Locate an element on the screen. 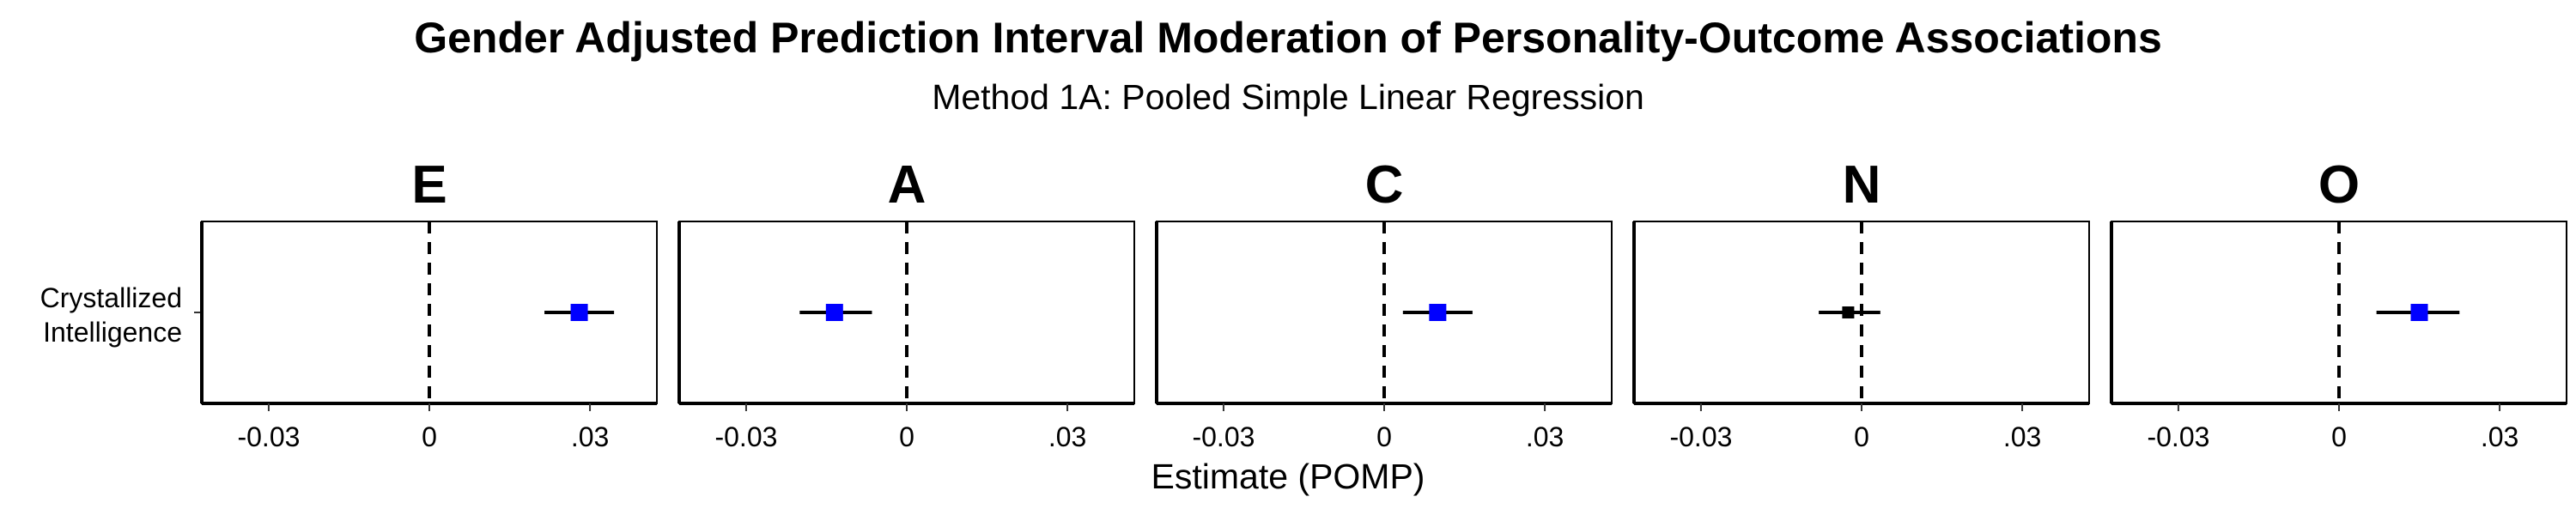 Image resolution: width=2576 pixels, height=515 pixels. x-axis-label: Estimate (POMP) is located at coordinates (1288, 476).